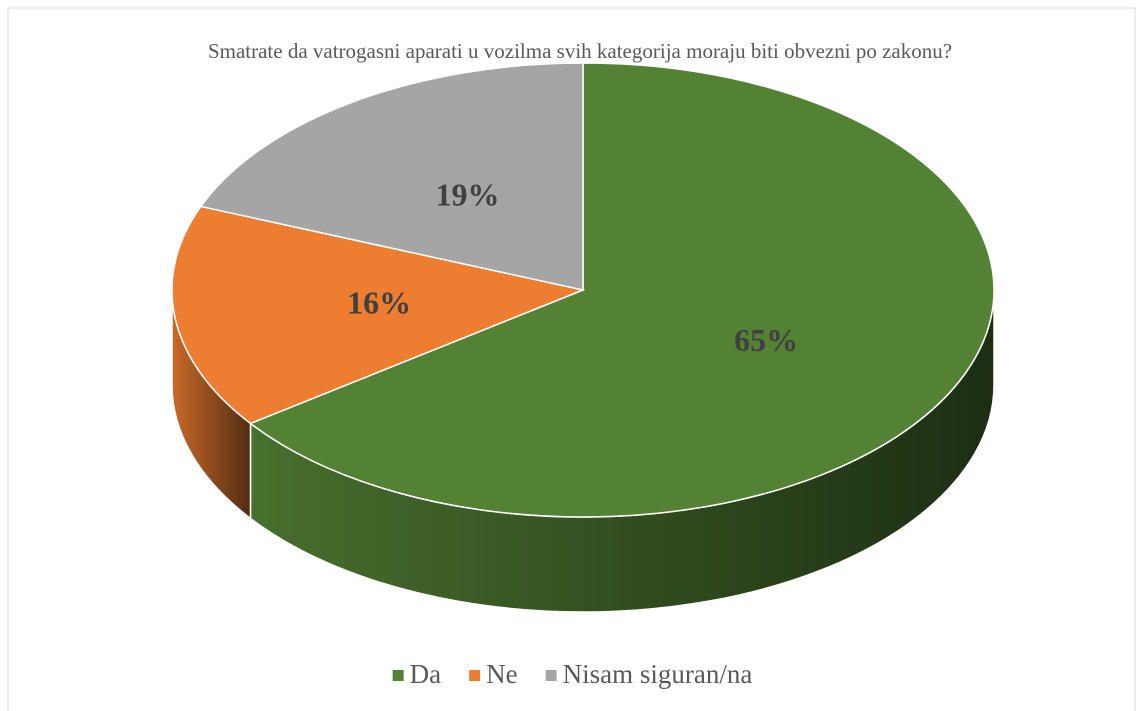 This screenshot has width=1145, height=711. Describe the element at coordinates (766, 340) in the screenshot. I see `data-label: 65%` at that location.